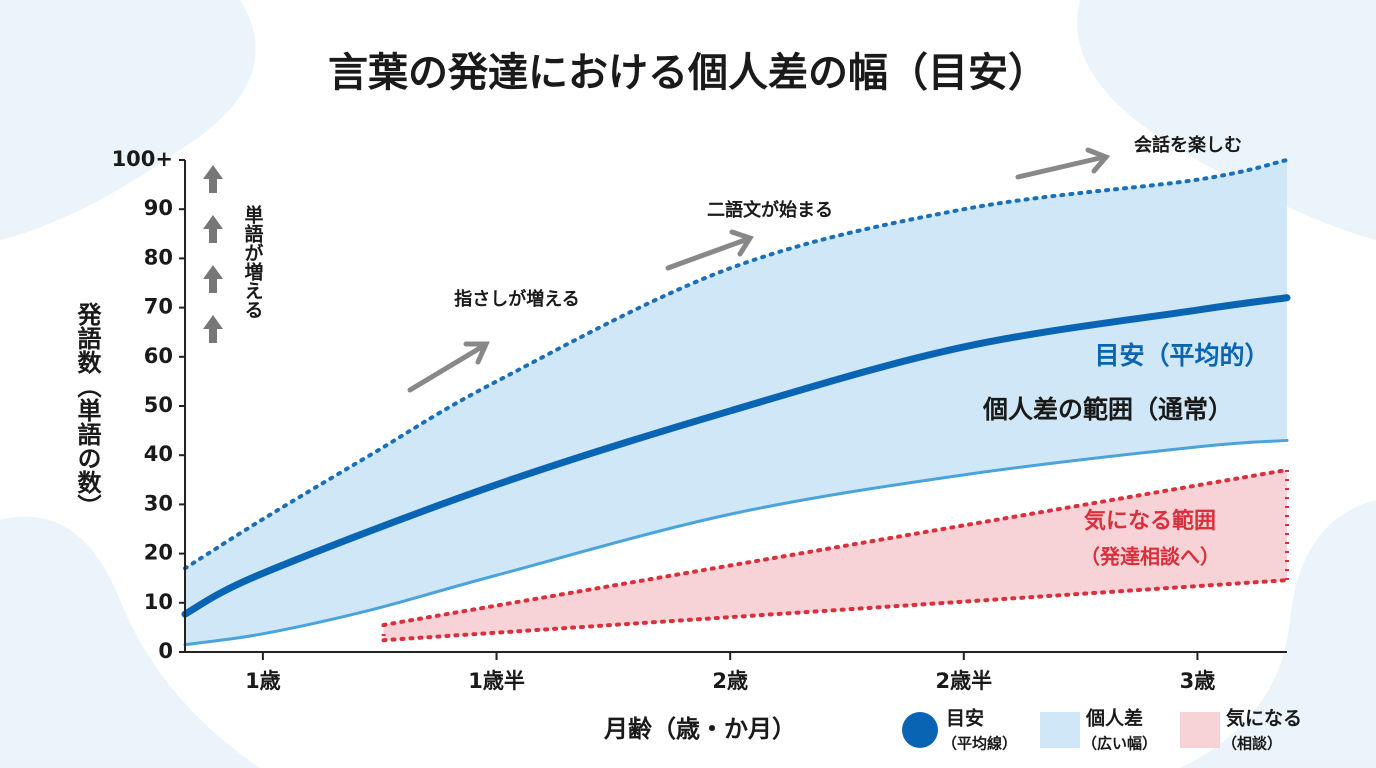 The width and height of the screenshot is (1376, 768). What do you see at coordinates (835, 610) in the screenshot?
I see `lower-bound` at bounding box center [835, 610].